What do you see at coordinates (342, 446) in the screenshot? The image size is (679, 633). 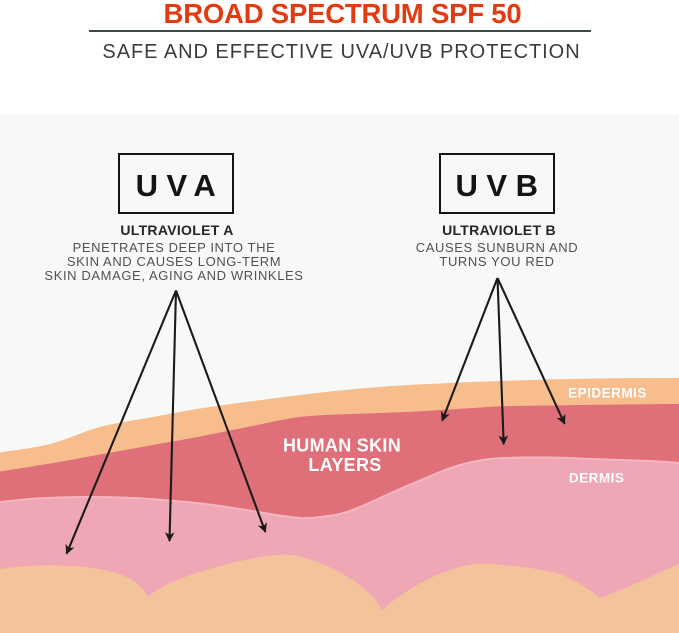 I see `svg-text: HUMAN SKIN` at bounding box center [342, 446].